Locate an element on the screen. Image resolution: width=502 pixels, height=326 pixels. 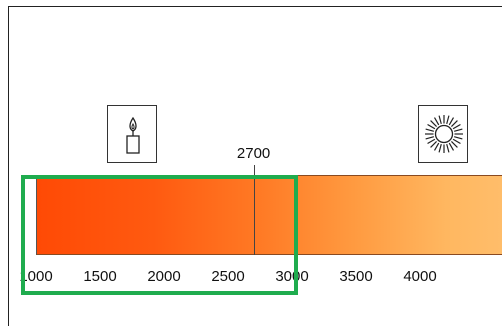
tick-label: 1000 is located at coordinates (36, 276).